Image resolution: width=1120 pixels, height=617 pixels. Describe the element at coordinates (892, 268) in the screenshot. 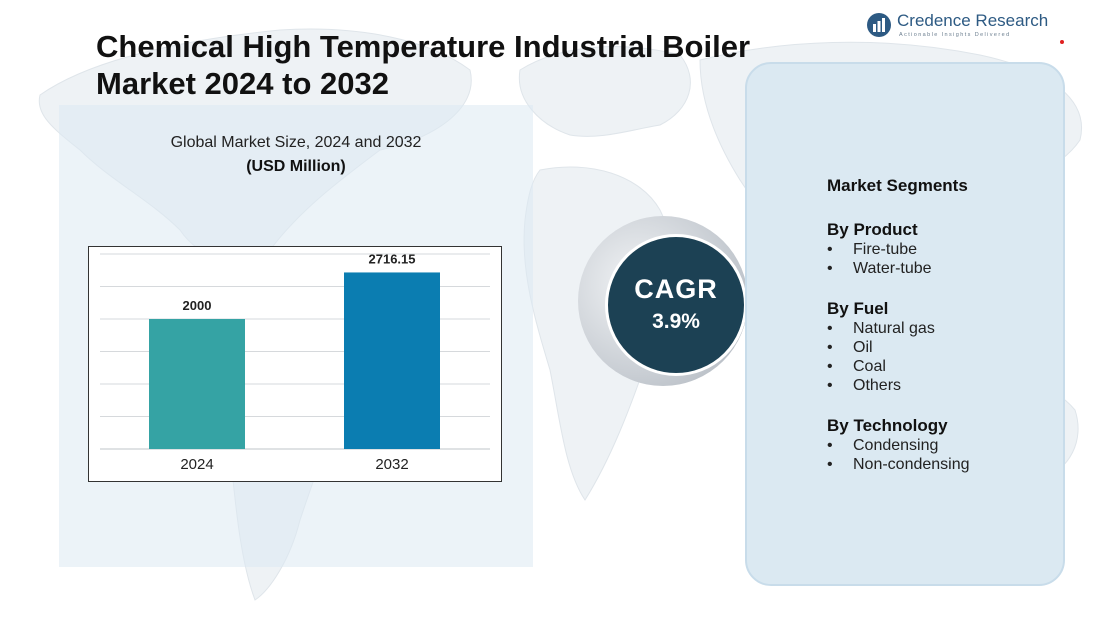

I see `segment-item-label: Water-tube` at that location.